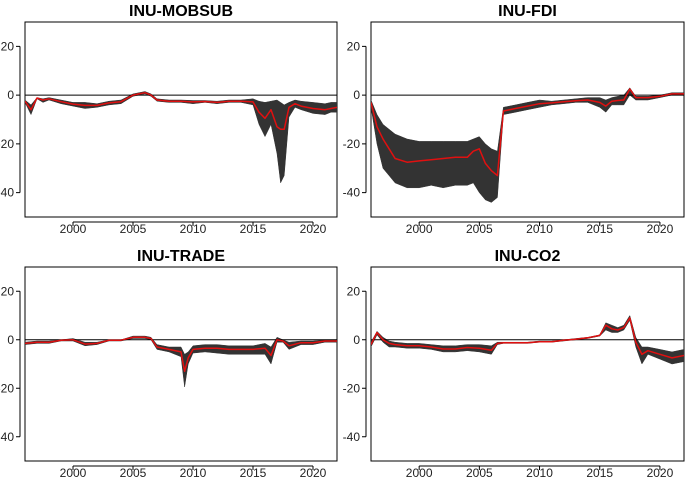  What do you see at coordinates (181, 11) in the screenshot?
I see `chart-title: INU-MOBSUB` at bounding box center [181, 11].